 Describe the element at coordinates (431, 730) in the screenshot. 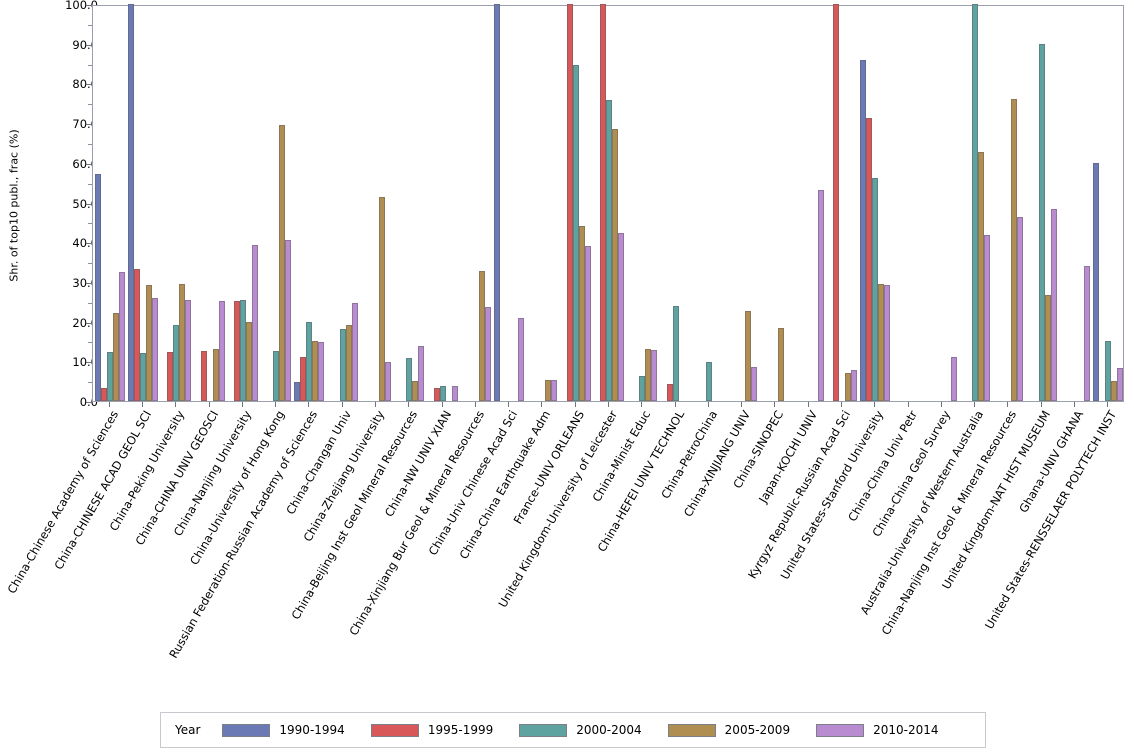

I see `legend-entry: 1995-1999` at that location.